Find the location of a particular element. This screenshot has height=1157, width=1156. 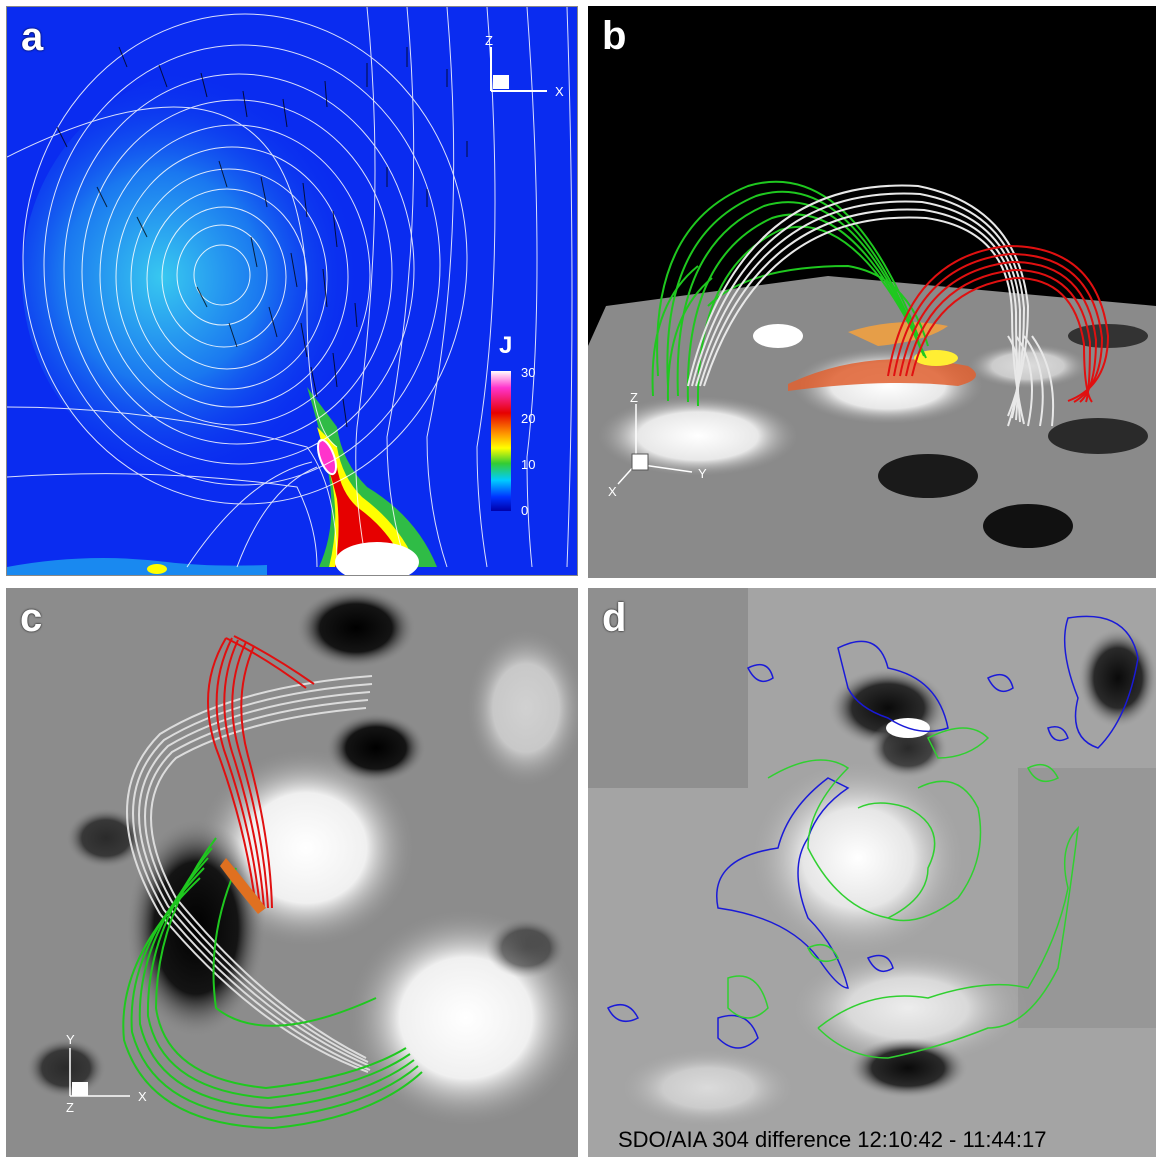

footpoint-hotspot is located at coordinates (377, 558).